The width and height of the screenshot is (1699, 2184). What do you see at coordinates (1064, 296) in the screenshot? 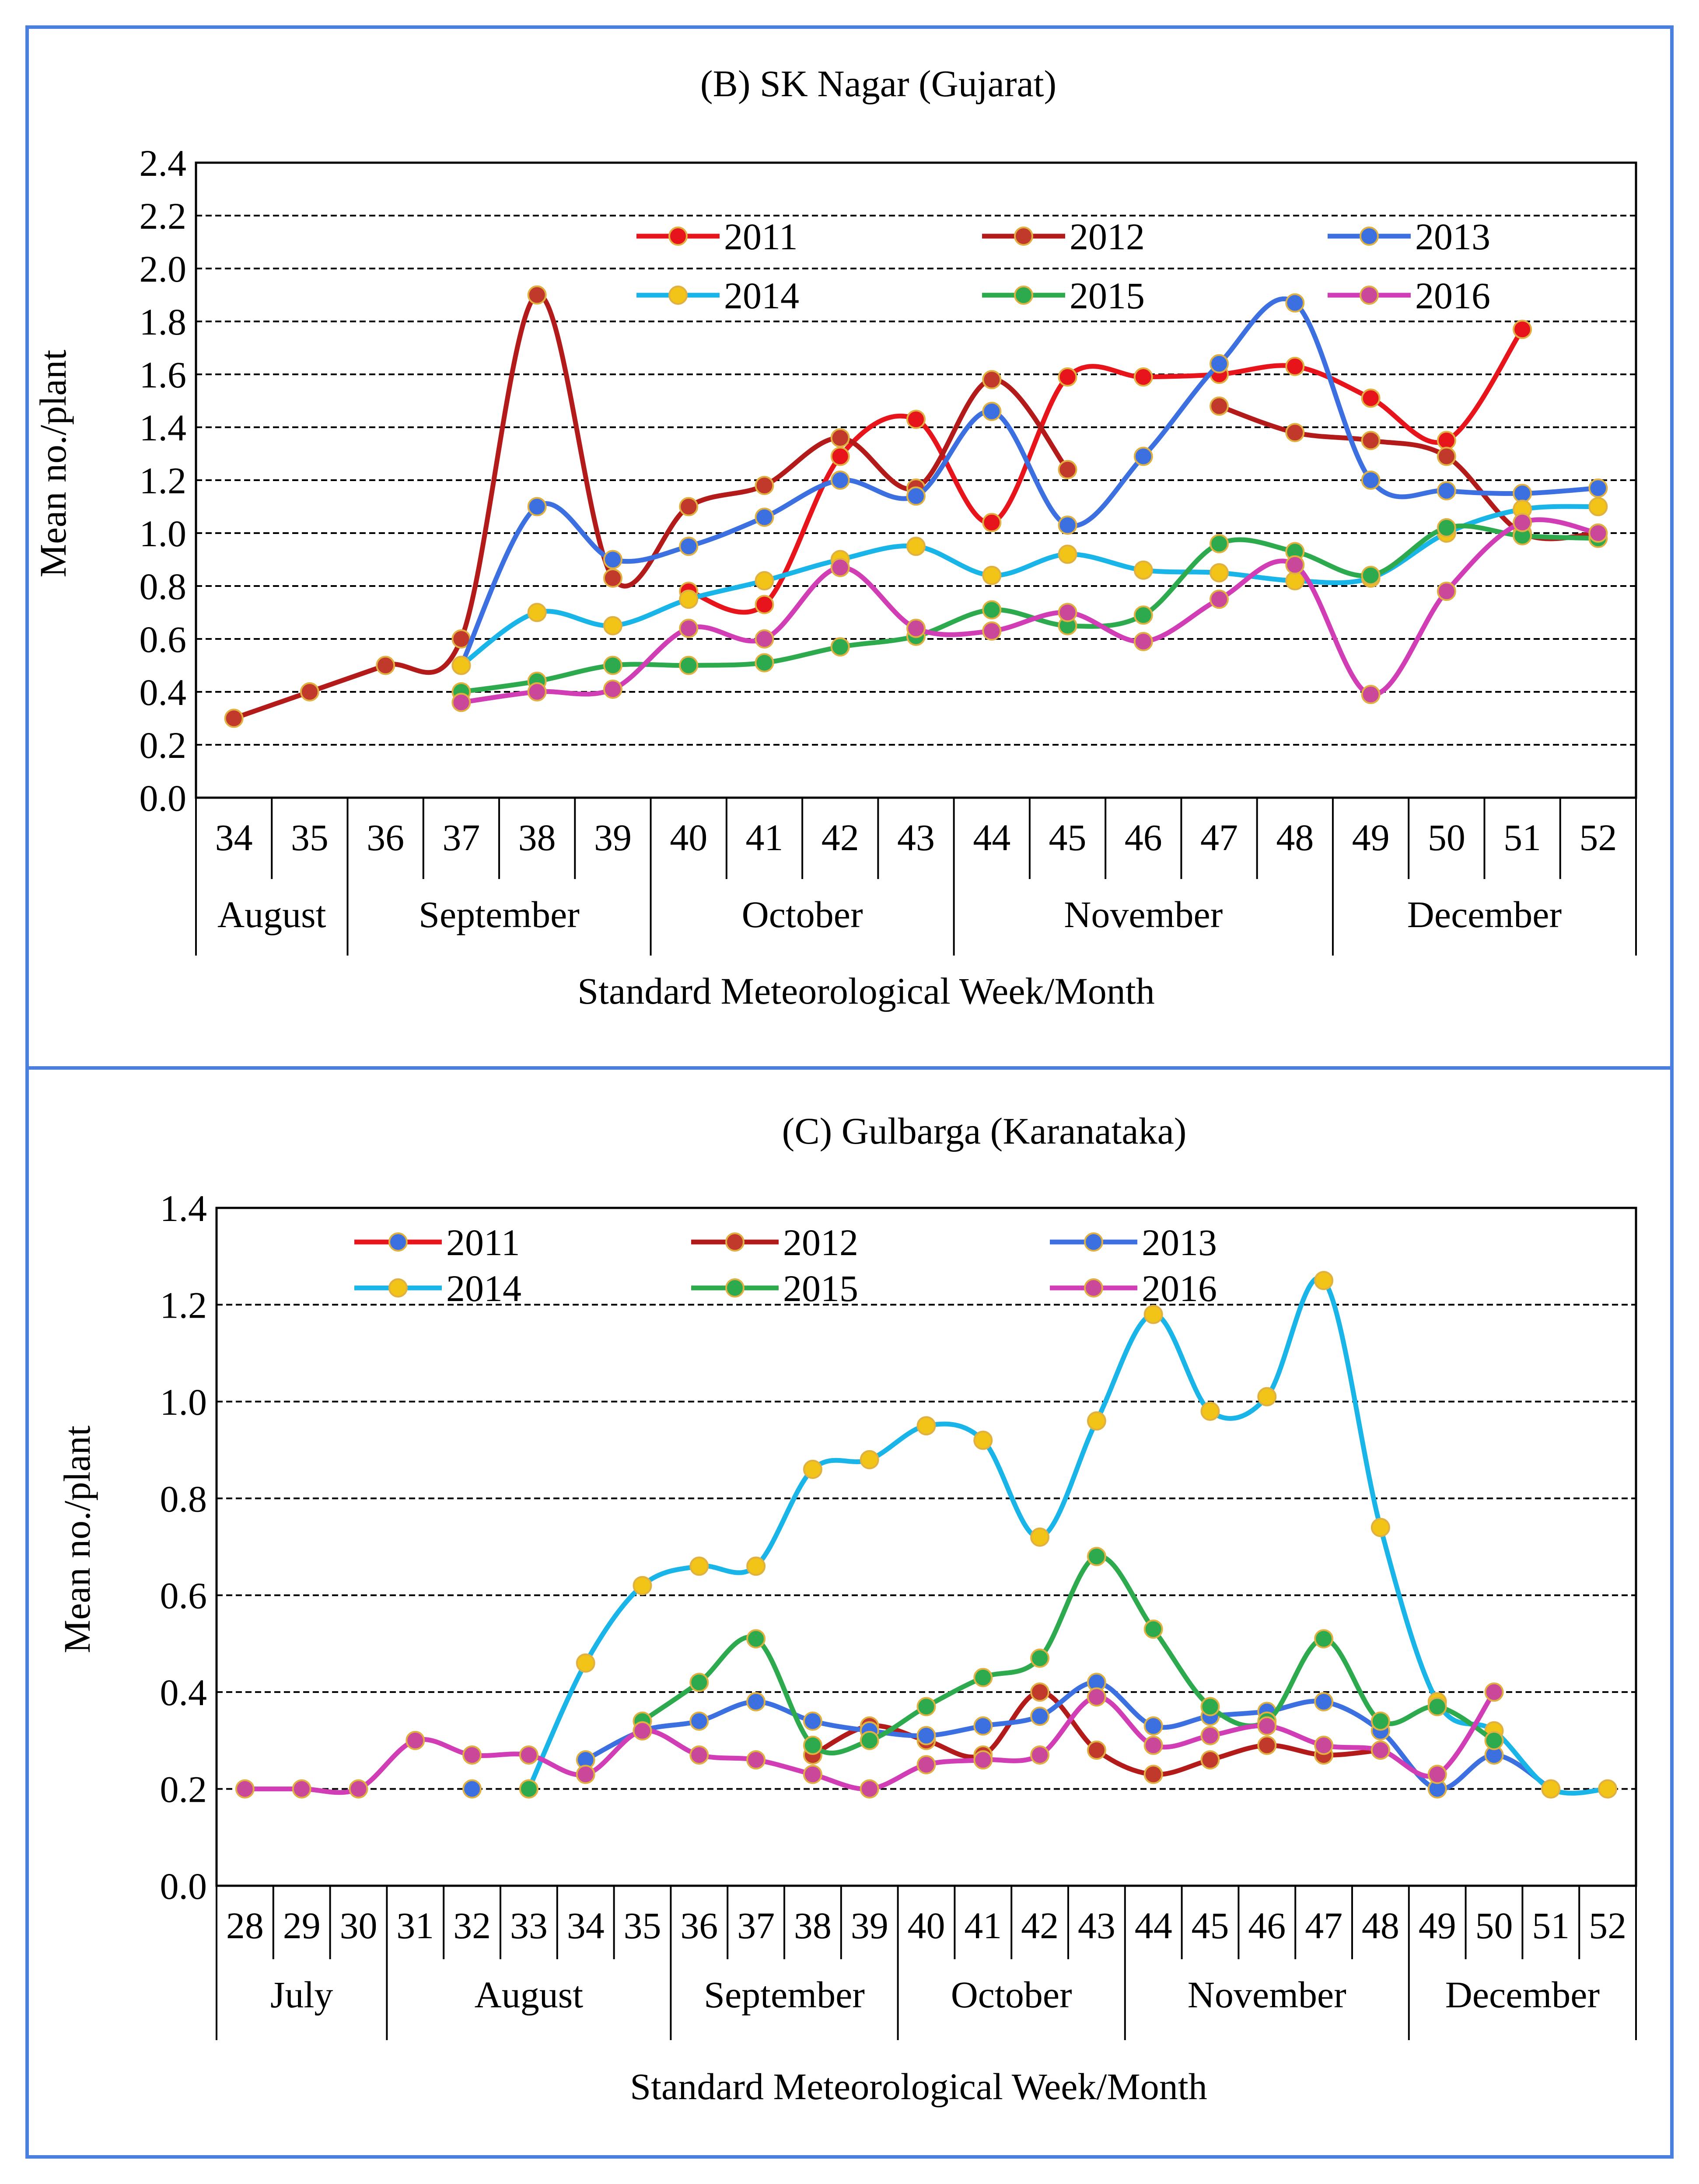
I see `legend-item-2015: 2015` at bounding box center [1064, 296].